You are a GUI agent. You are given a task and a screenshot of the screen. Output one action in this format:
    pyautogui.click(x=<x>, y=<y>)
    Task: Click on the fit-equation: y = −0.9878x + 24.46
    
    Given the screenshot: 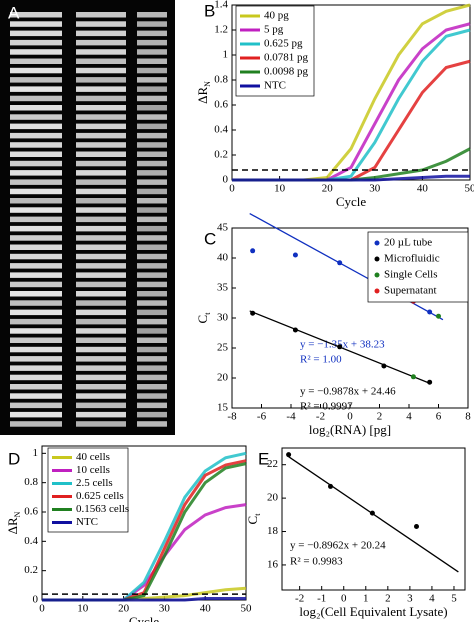 What is the action you would take?
    pyautogui.click(x=348, y=392)
    